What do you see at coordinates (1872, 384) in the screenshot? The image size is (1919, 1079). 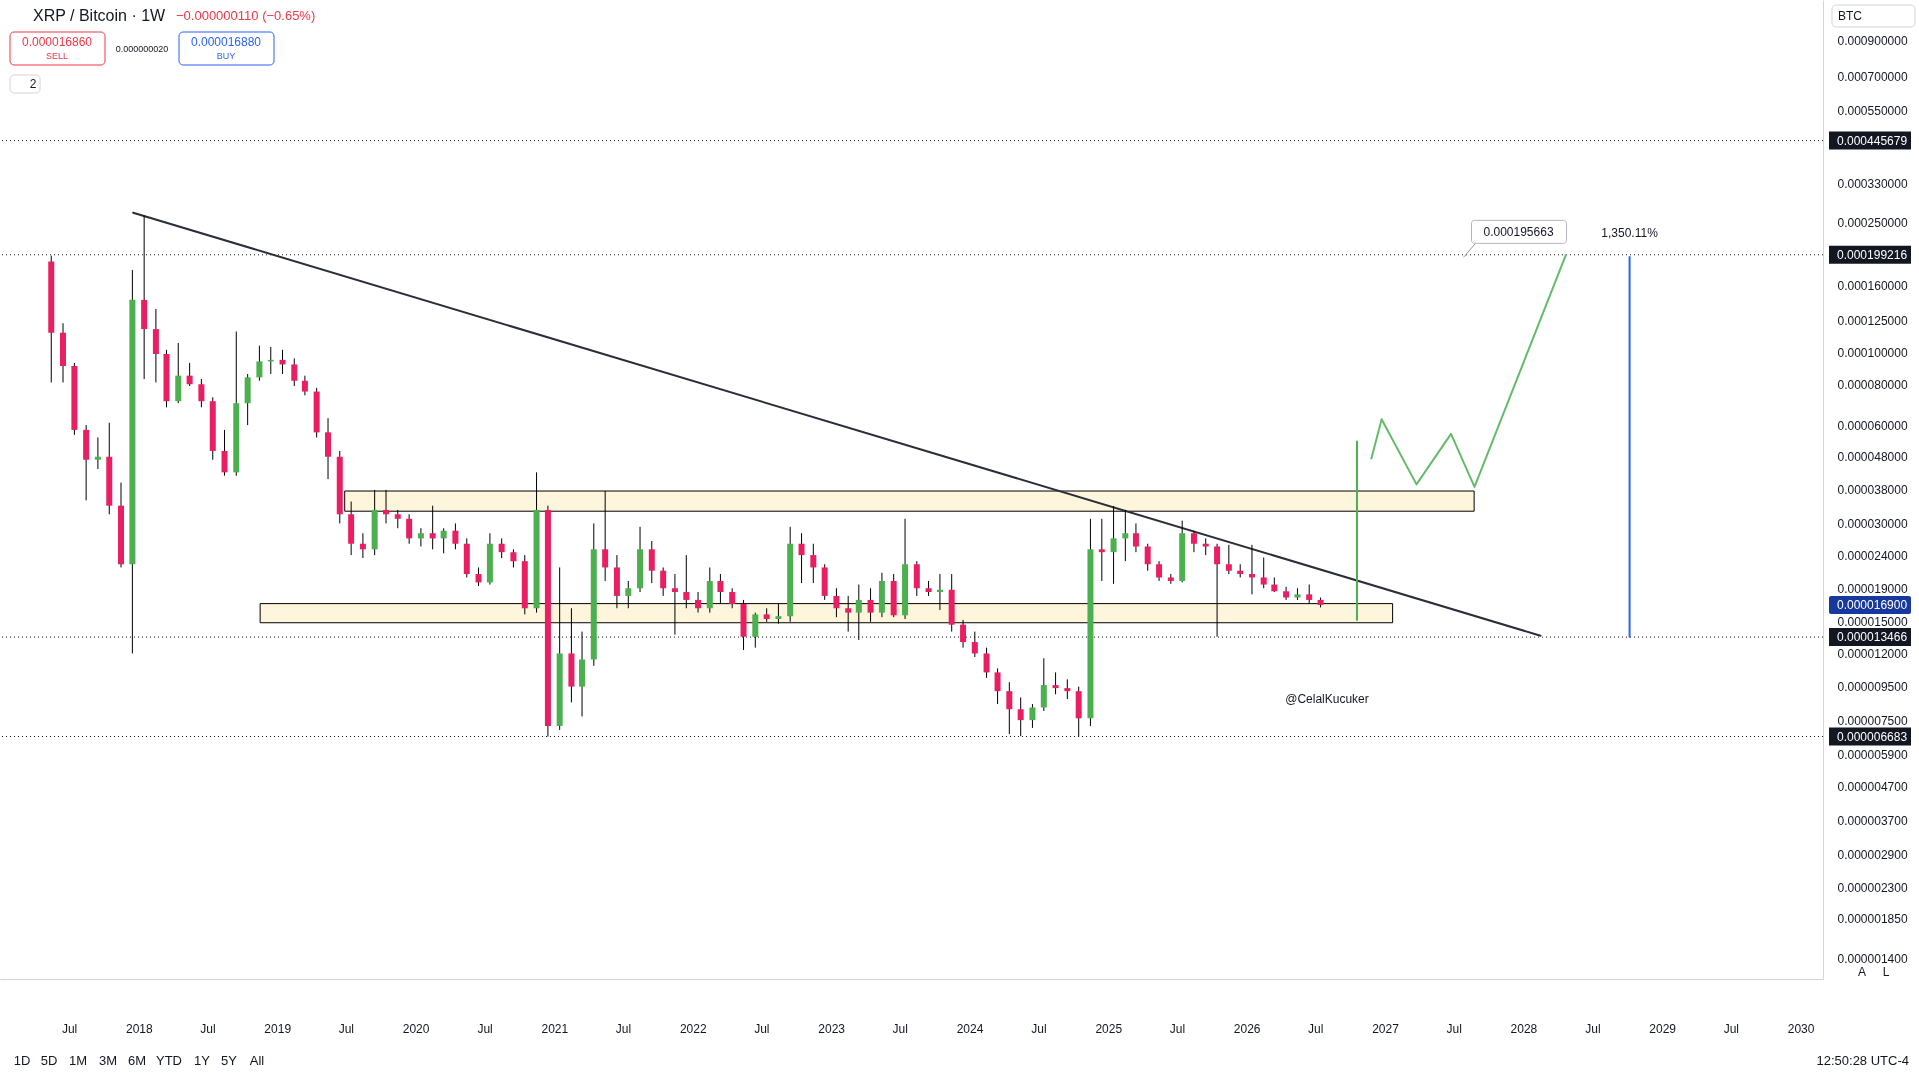 I see `y-tick-label: 0.000080000` at bounding box center [1872, 384].